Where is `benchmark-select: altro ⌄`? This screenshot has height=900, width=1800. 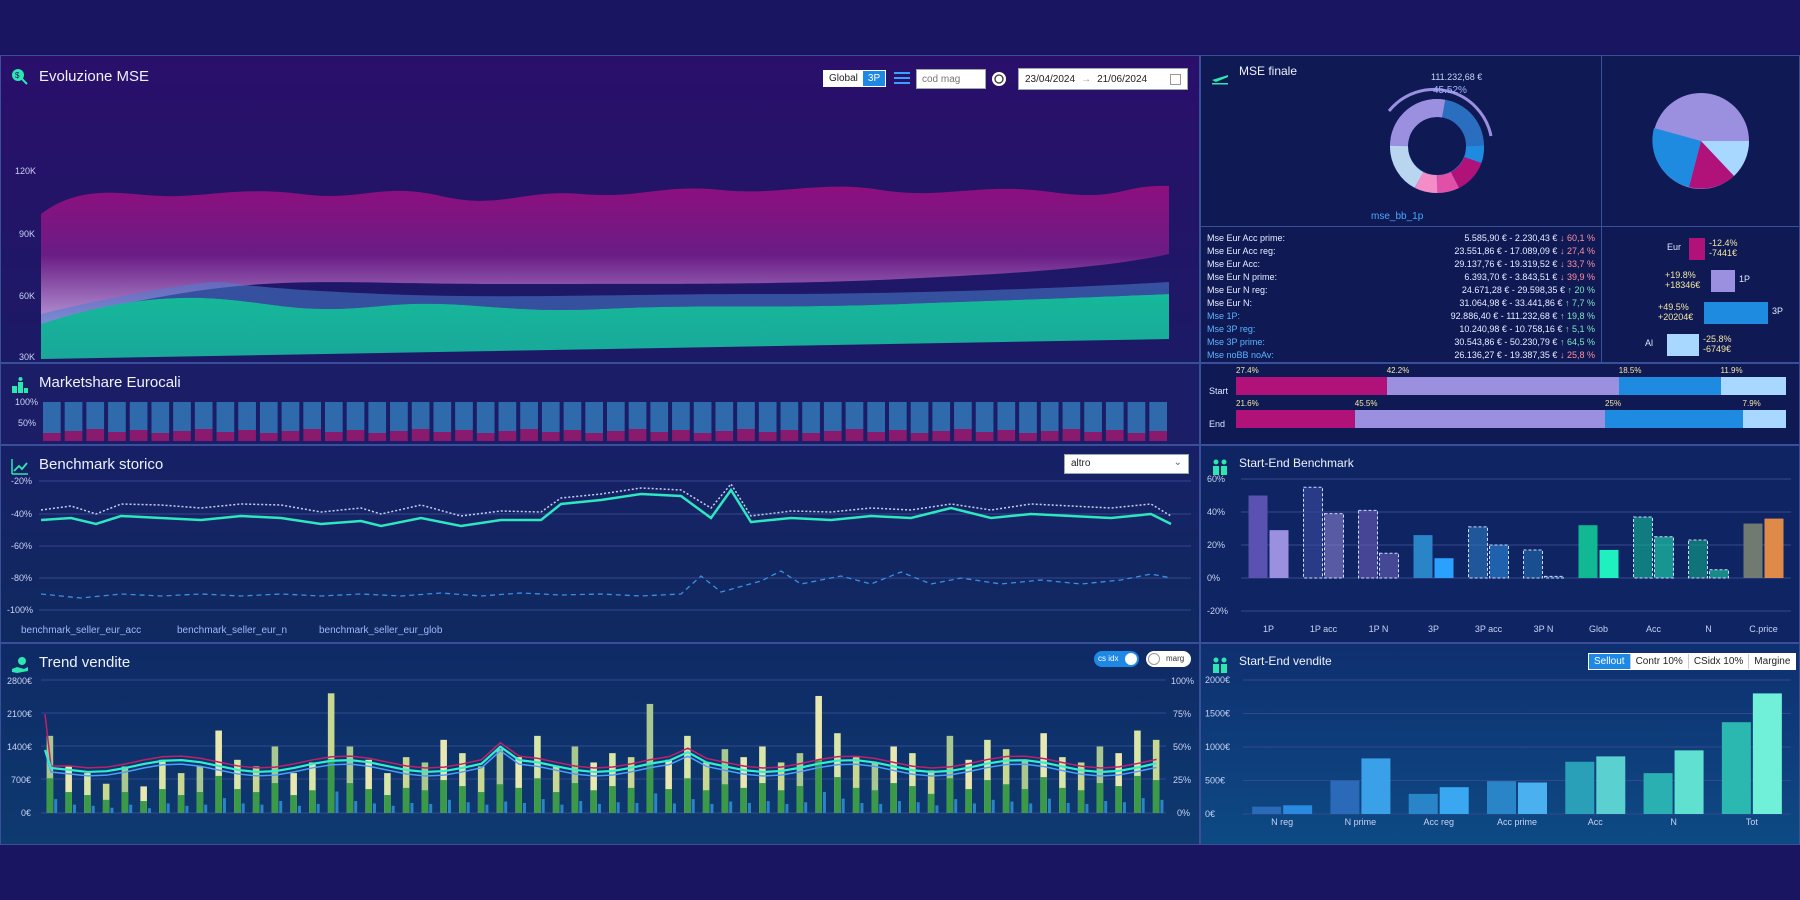
benchmark-select: altro ⌄ is located at coordinates (1126, 464).